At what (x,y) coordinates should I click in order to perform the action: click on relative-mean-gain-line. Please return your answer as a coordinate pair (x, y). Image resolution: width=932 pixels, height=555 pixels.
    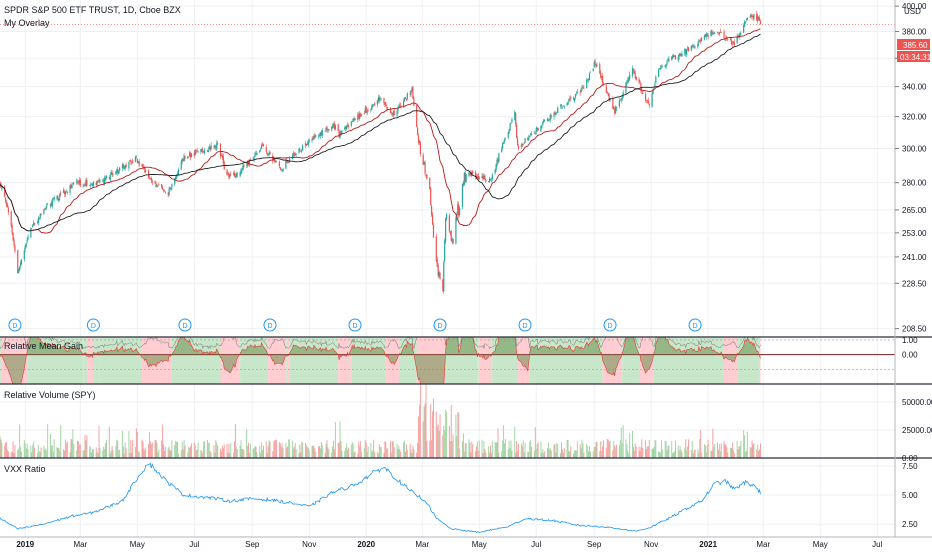
    Looking at the image, I should click on (380, 360).